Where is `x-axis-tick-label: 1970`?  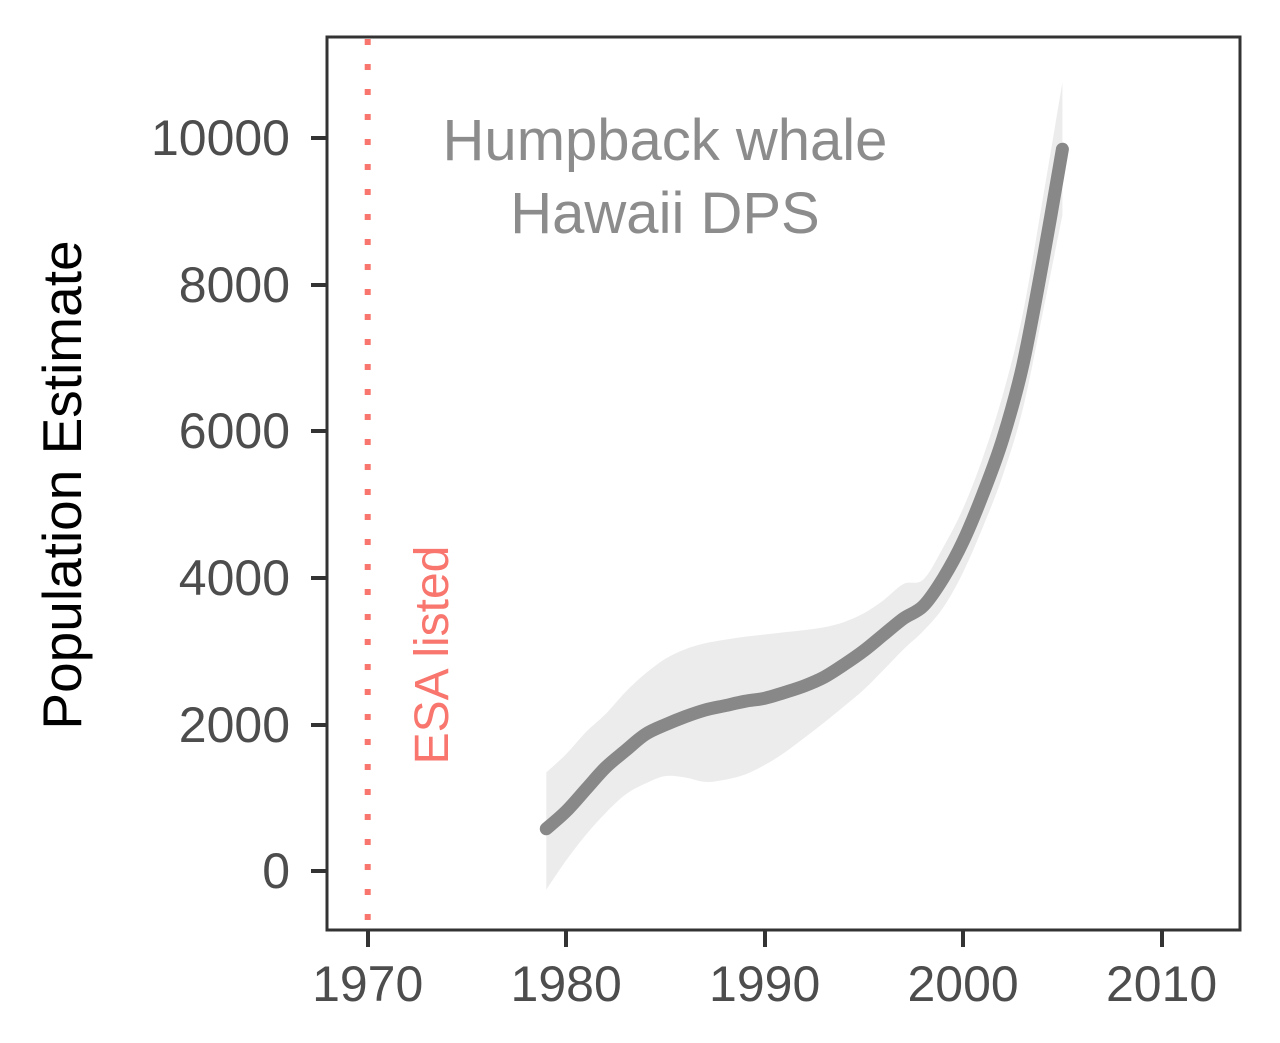
x-axis-tick-label: 1970 is located at coordinates (368, 984).